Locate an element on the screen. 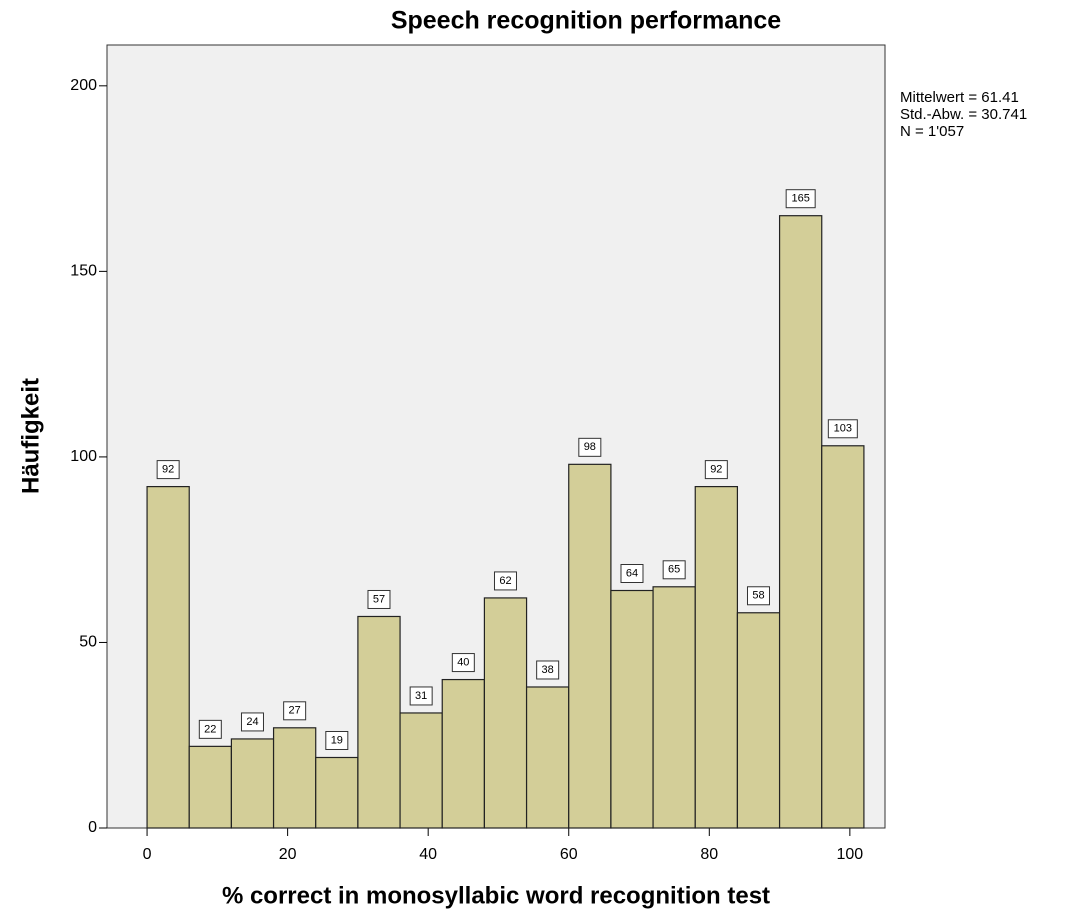 The width and height of the screenshot is (1084, 920). value-label: 165 is located at coordinates (800, 199).